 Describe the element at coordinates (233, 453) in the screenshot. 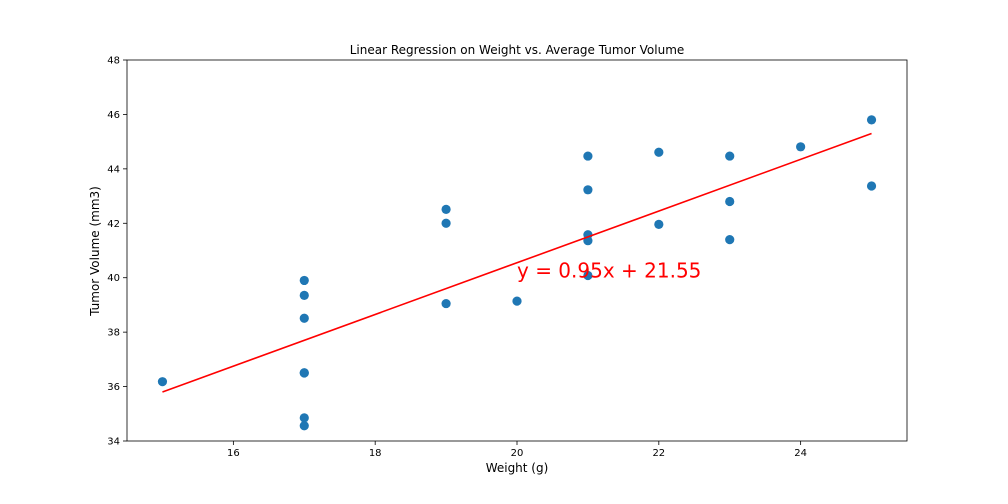

I see `x-tick-label: 16` at that location.